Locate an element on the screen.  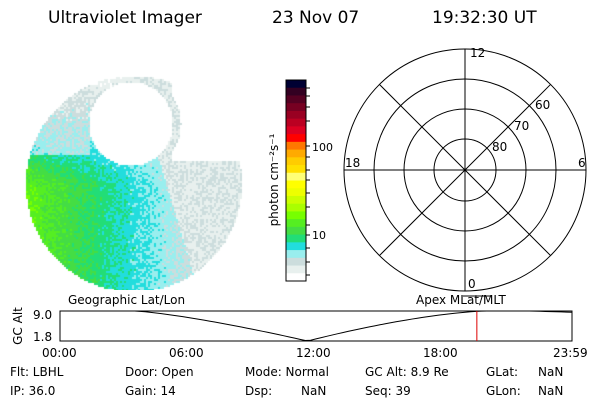
glon-value: NaN is located at coordinates (551, 391).